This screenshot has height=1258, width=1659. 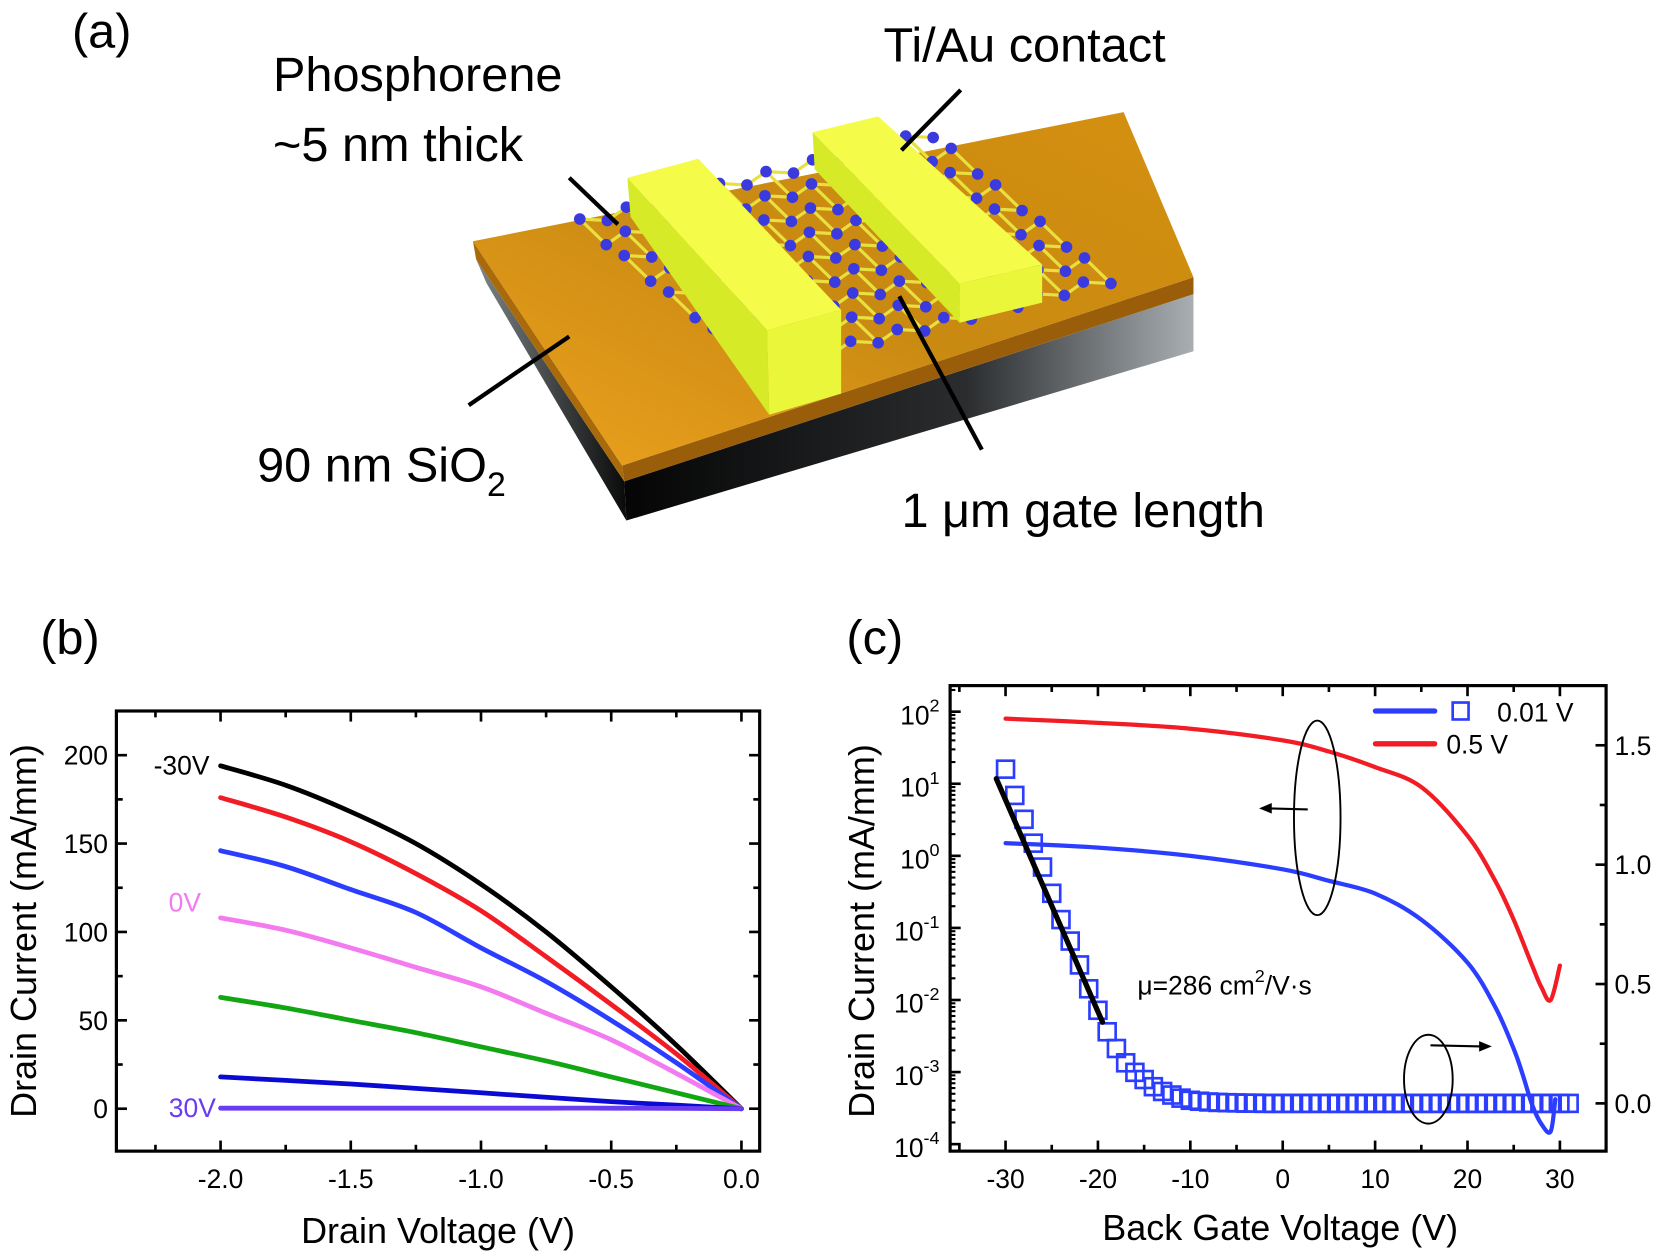 What do you see at coordinates (932, 994) in the screenshot?
I see `y-tick-exponent: -2` at bounding box center [932, 994].